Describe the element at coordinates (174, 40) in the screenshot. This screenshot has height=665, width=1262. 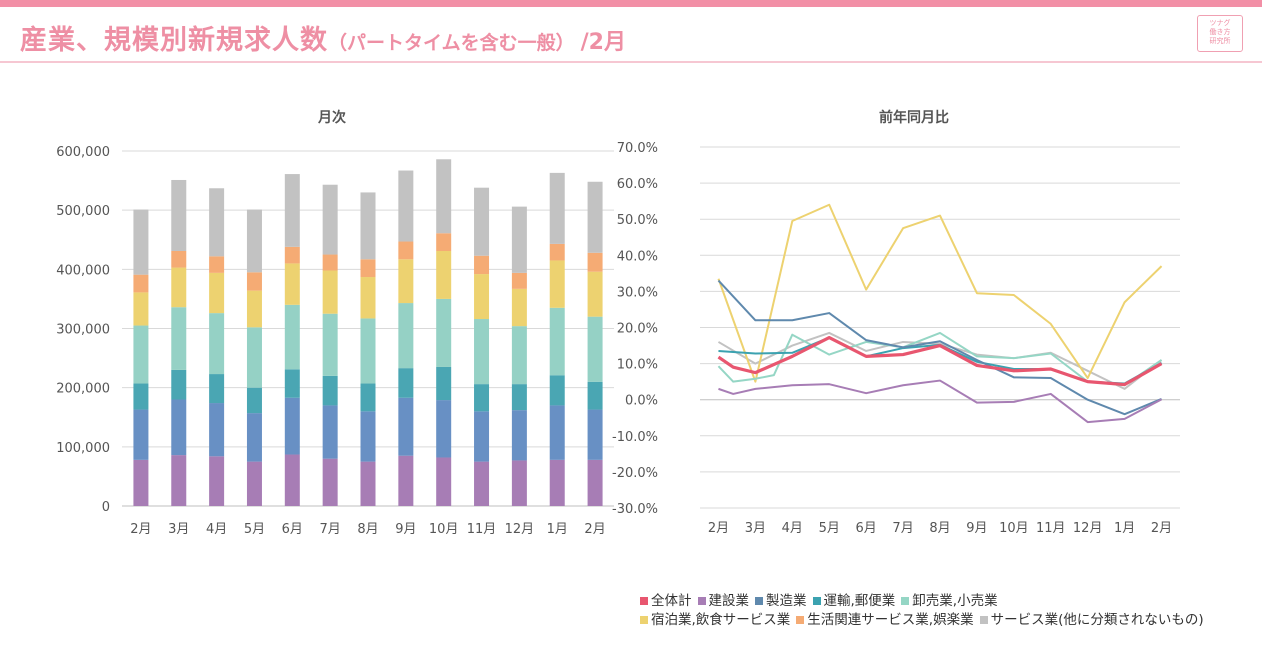
I see `page-title-main: 産業、規模別新規求人数` at that location.